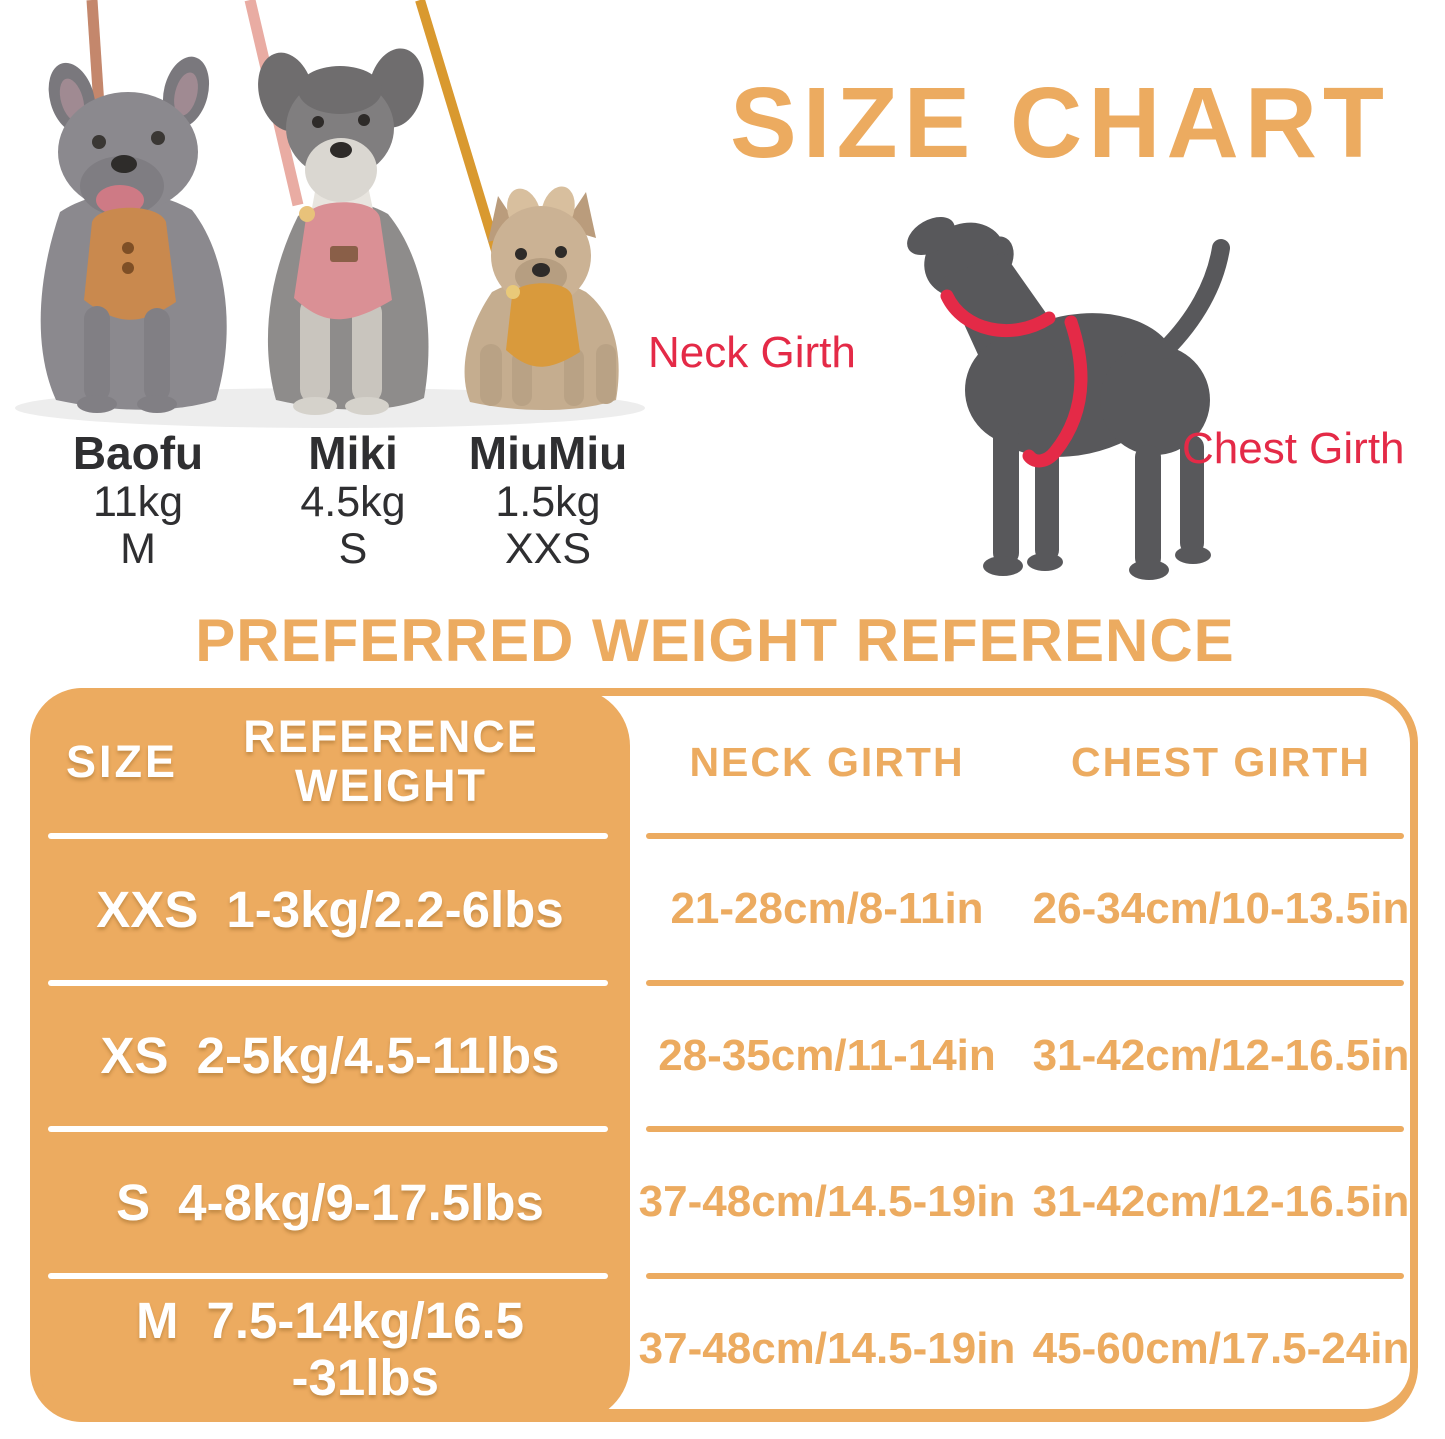 The height and width of the screenshot is (1439, 1445). Describe the element at coordinates (1014, 378) in the screenshot. I see `girth-lines` at that location.